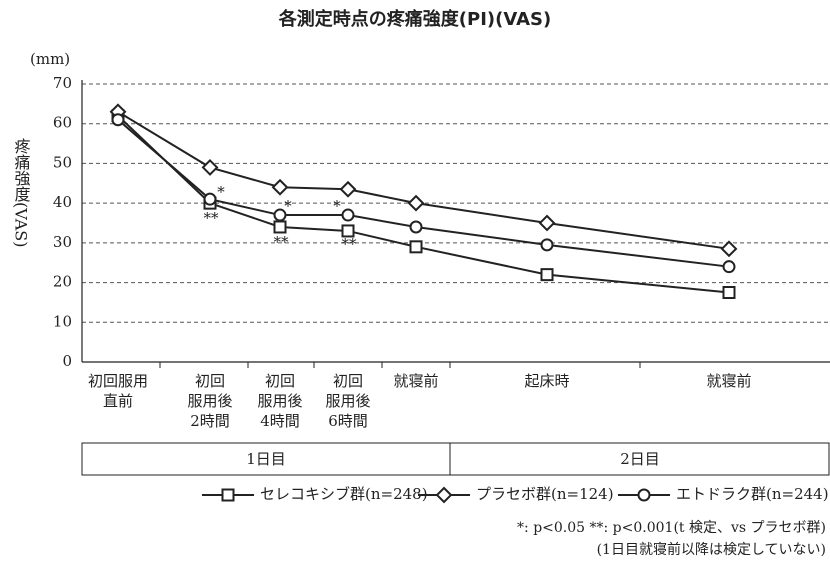 Image resolution: width=830 pixels, height=567 pixels. Describe the element at coordinates (62, 242) in the screenshot. I see `y-tick-label: 30` at that location.